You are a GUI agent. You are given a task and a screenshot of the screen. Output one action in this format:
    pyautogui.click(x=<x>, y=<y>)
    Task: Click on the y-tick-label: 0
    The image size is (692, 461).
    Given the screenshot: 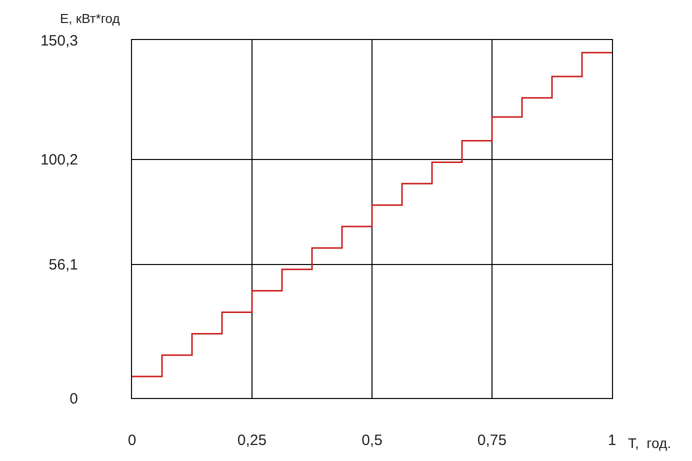 What is the action you would take?
    pyautogui.click(x=74, y=399)
    